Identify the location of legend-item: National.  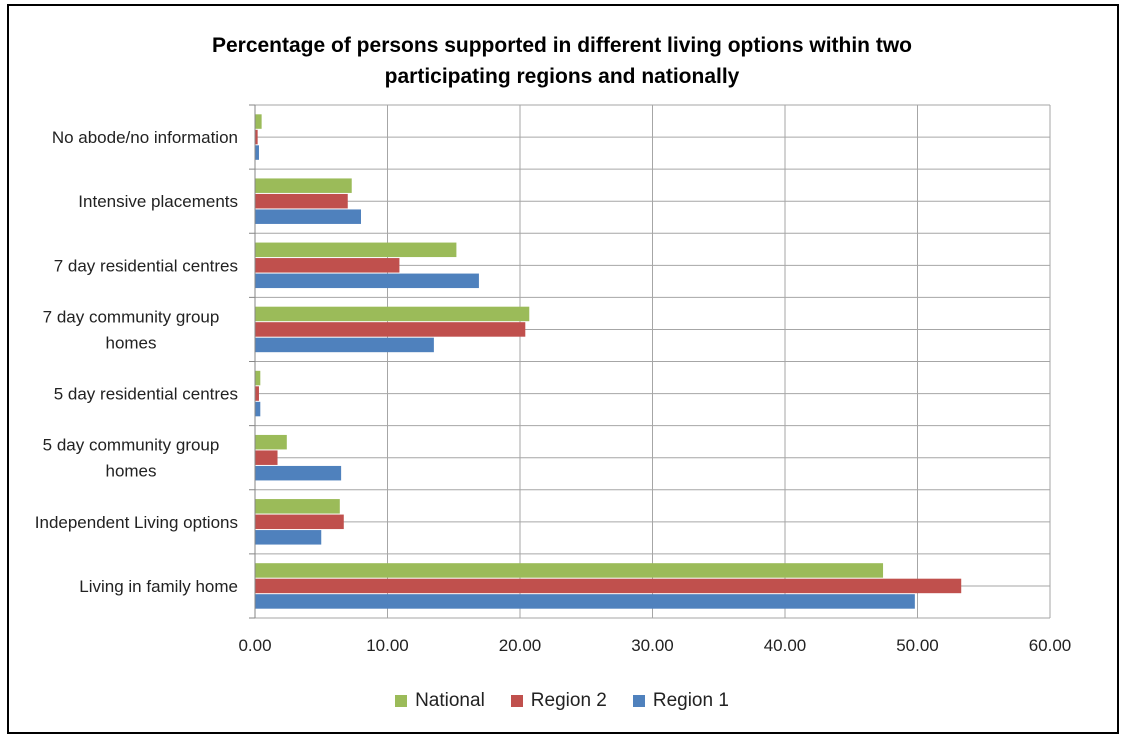
(440, 701).